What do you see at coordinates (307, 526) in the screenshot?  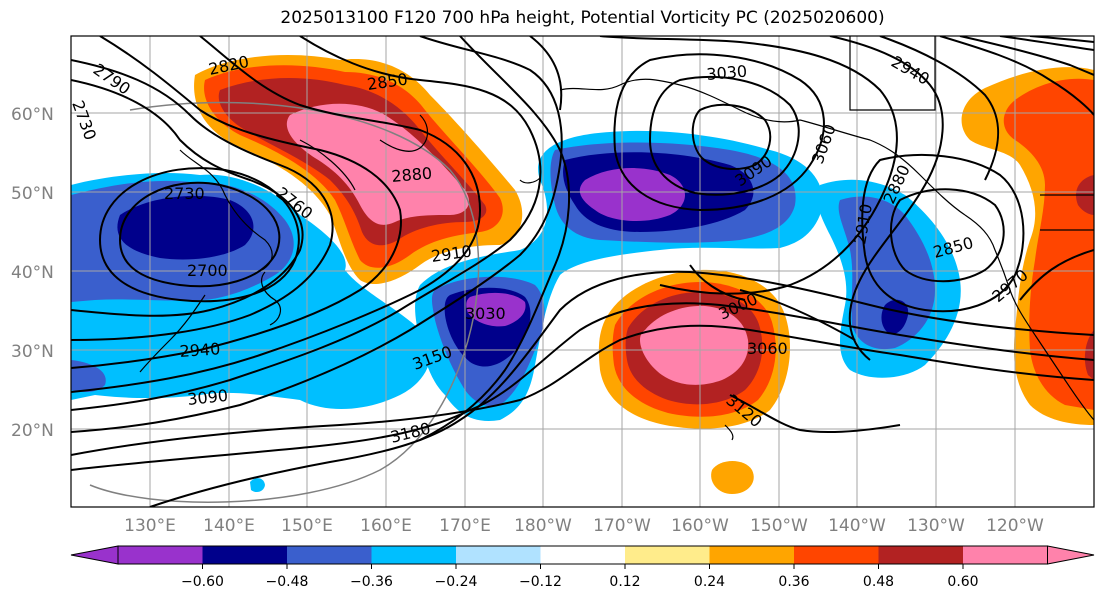 I see `longitude-label: 150°E` at bounding box center [307, 526].